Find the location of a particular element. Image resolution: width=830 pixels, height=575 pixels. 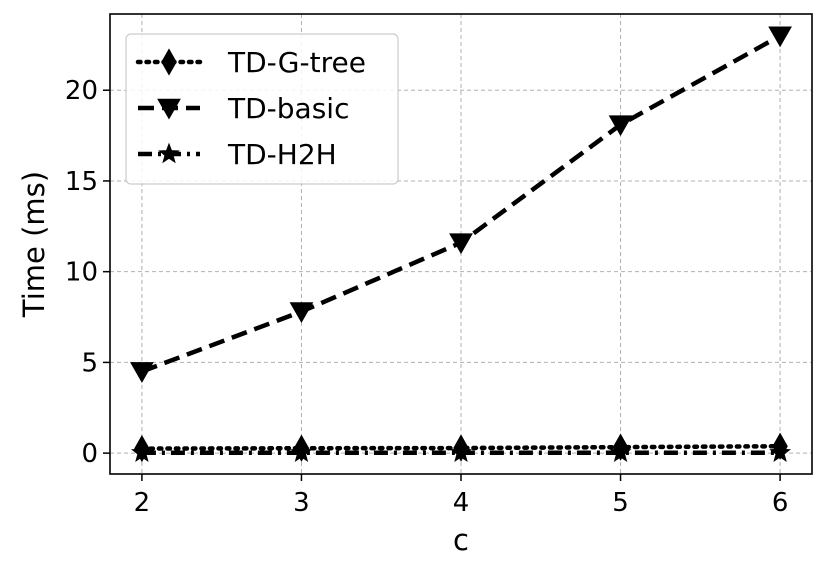

x-tick-label: 6 is located at coordinates (780, 503).